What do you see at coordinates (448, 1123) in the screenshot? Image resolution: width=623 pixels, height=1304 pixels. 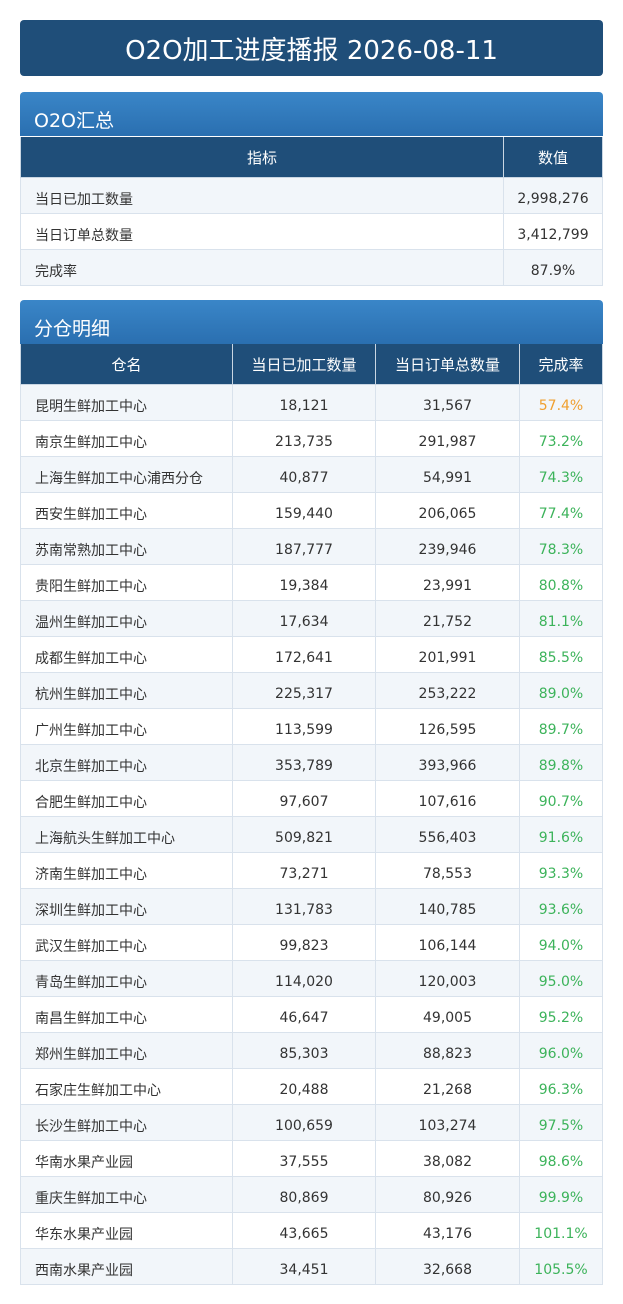 I see `cell-value: 103,274` at bounding box center [448, 1123].